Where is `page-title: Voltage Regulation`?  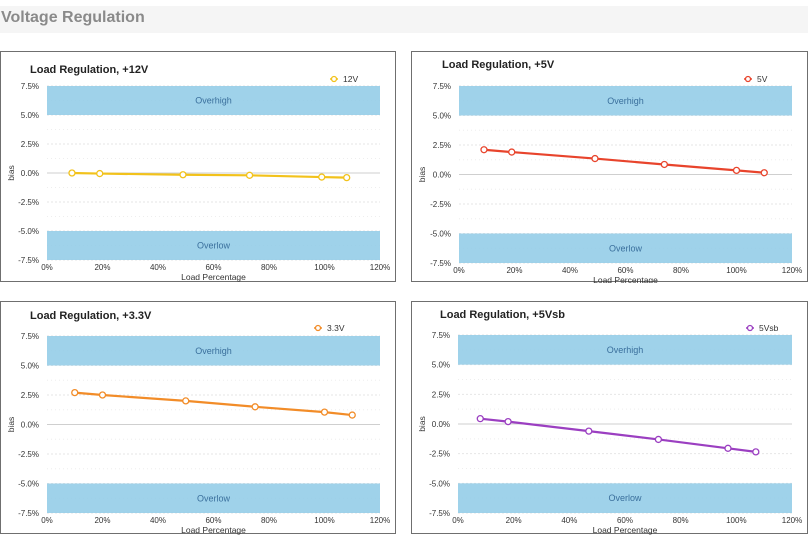 page-title: Voltage Regulation is located at coordinates (73, 17).